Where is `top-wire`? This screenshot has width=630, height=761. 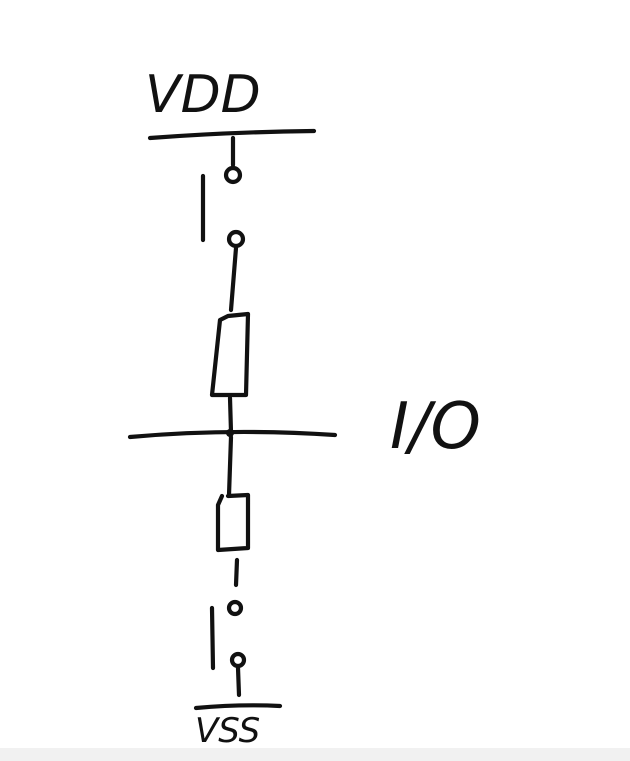
top-wire is located at coordinates (233, 279).